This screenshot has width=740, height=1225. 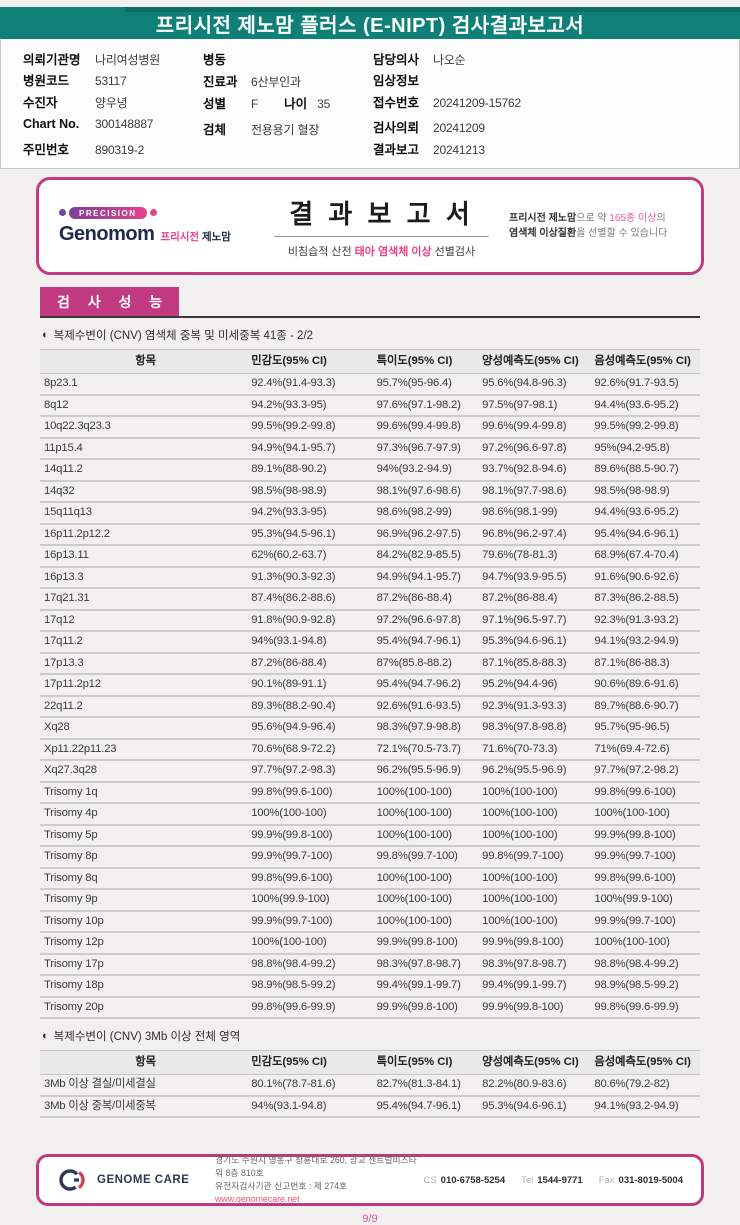 I want to click on field-value: 전용용기 혈장, so click(x=285, y=130).